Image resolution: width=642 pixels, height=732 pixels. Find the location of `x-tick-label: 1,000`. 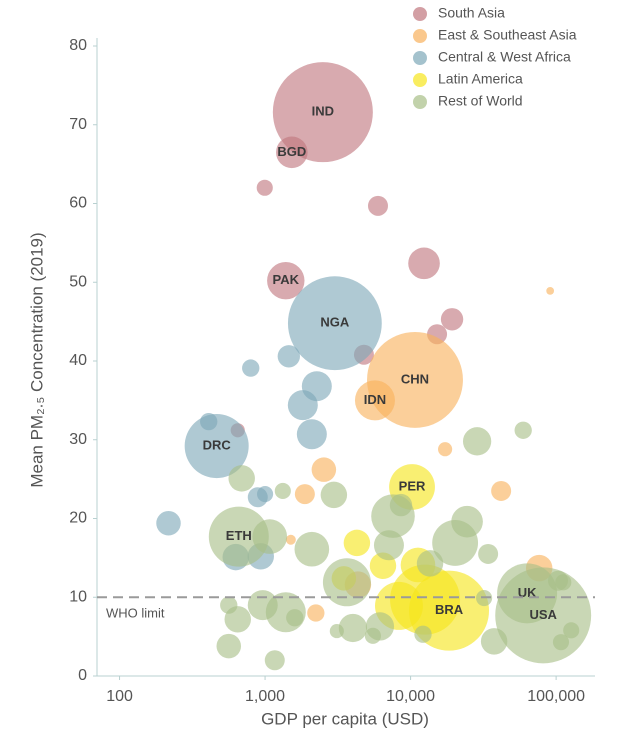

x-tick-label: 1,000 is located at coordinates (265, 696).